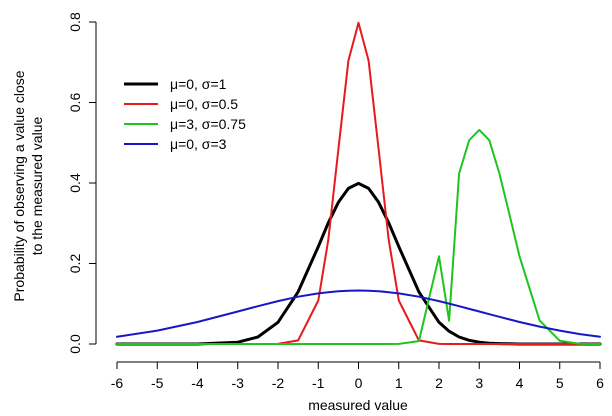 The height and width of the screenshot is (416, 612). Describe the element at coordinates (157, 383) in the screenshot. I see `x-tick-label: -5` at that location.